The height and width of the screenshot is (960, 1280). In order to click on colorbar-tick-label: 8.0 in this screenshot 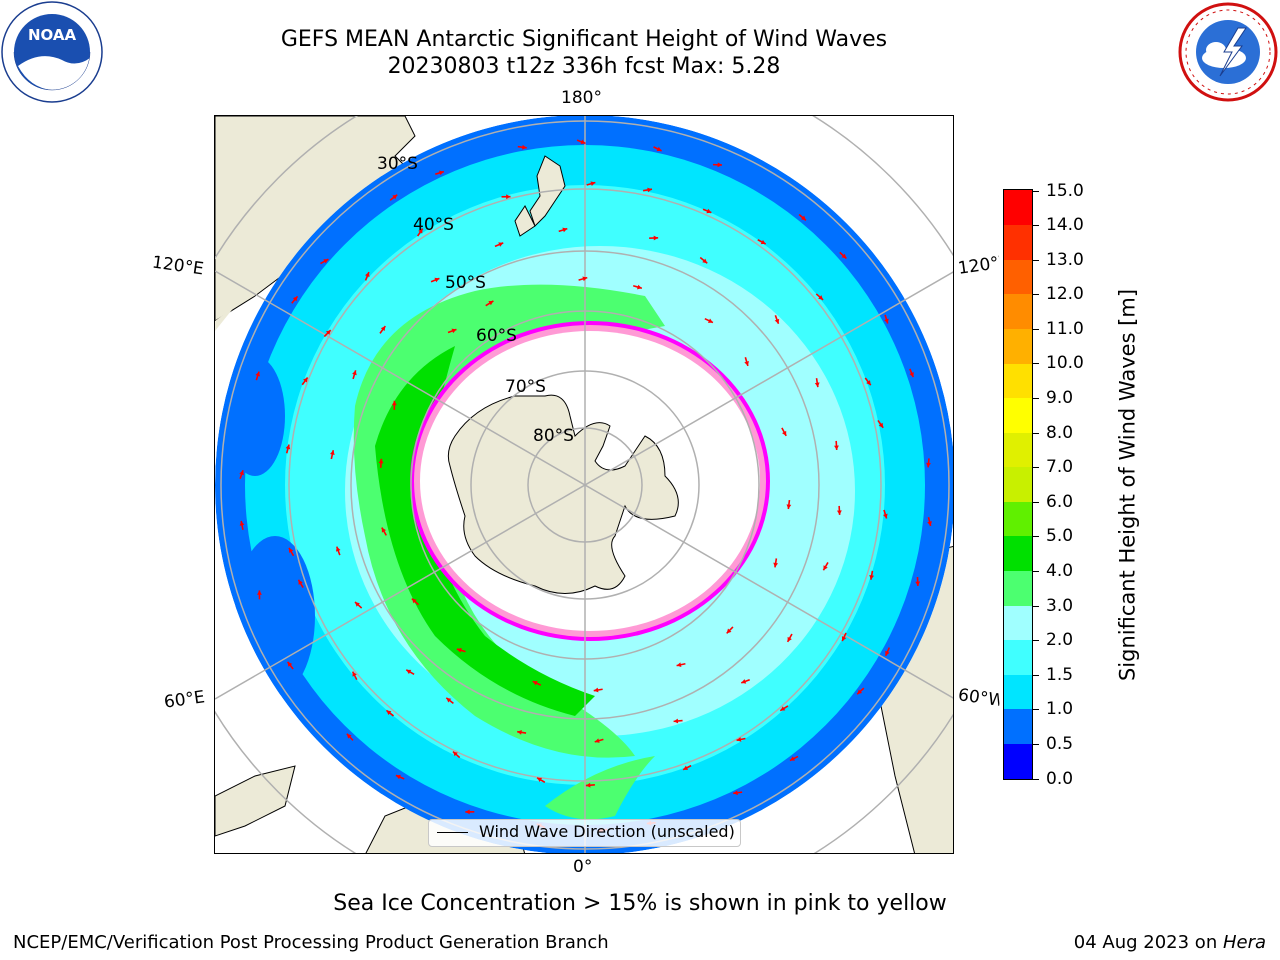, I will do `click(1060, 432)`.